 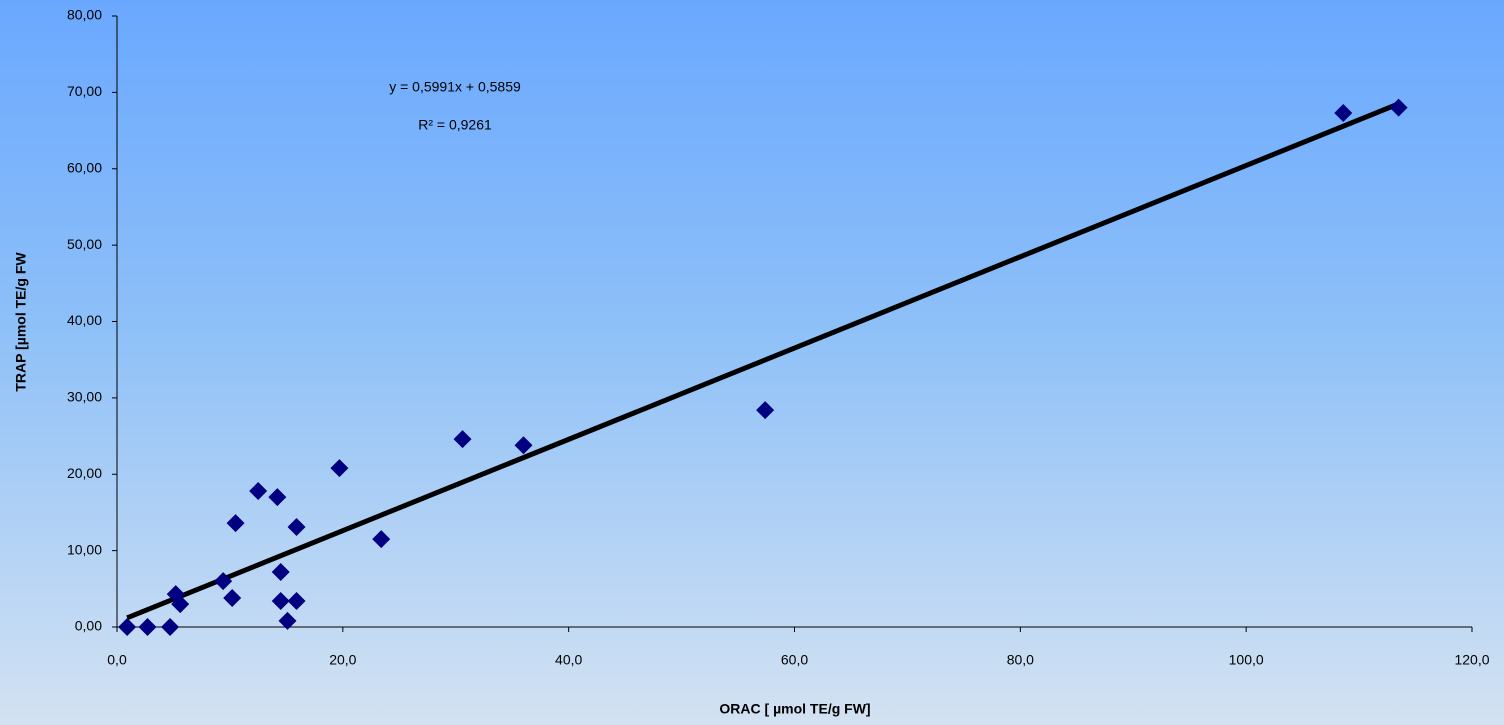 What do you see at coordinates (84, 549) in the screenshot?
I see `y-tick-label: 10,00` at bounding box center [84, 549].